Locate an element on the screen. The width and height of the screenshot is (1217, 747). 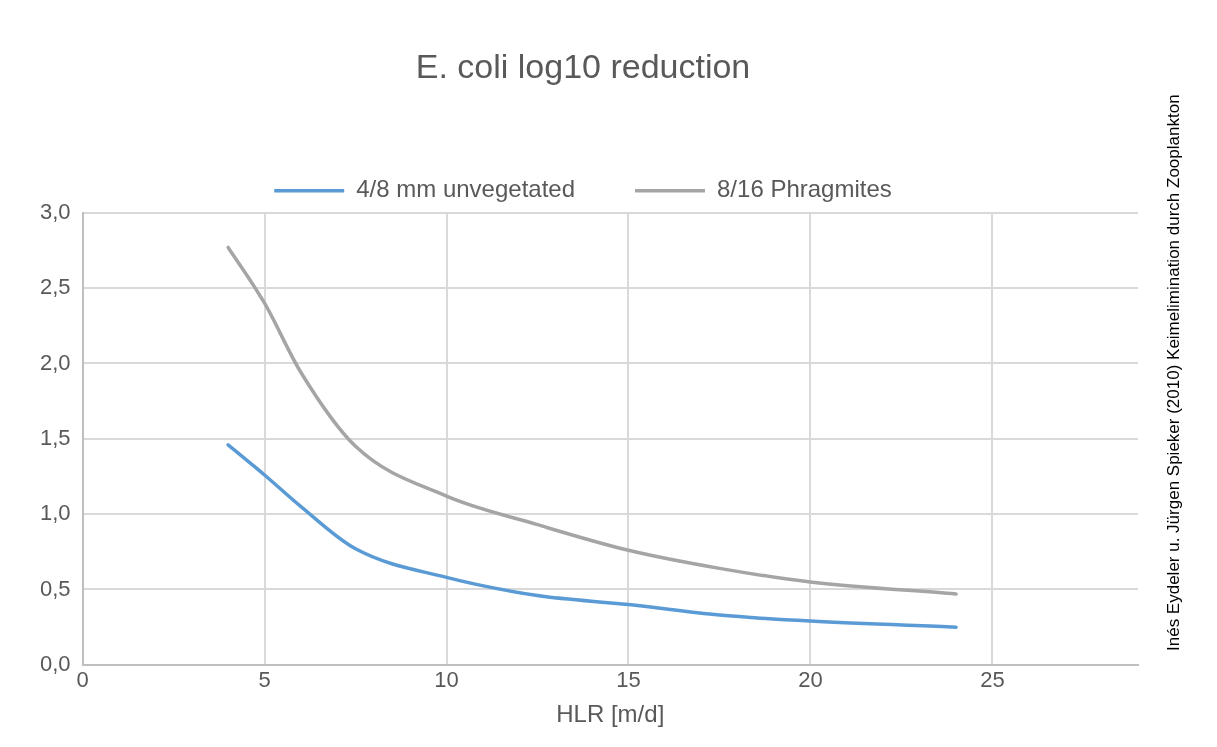
y-tick-label: 0,0 is located at coordinates (55, 663).